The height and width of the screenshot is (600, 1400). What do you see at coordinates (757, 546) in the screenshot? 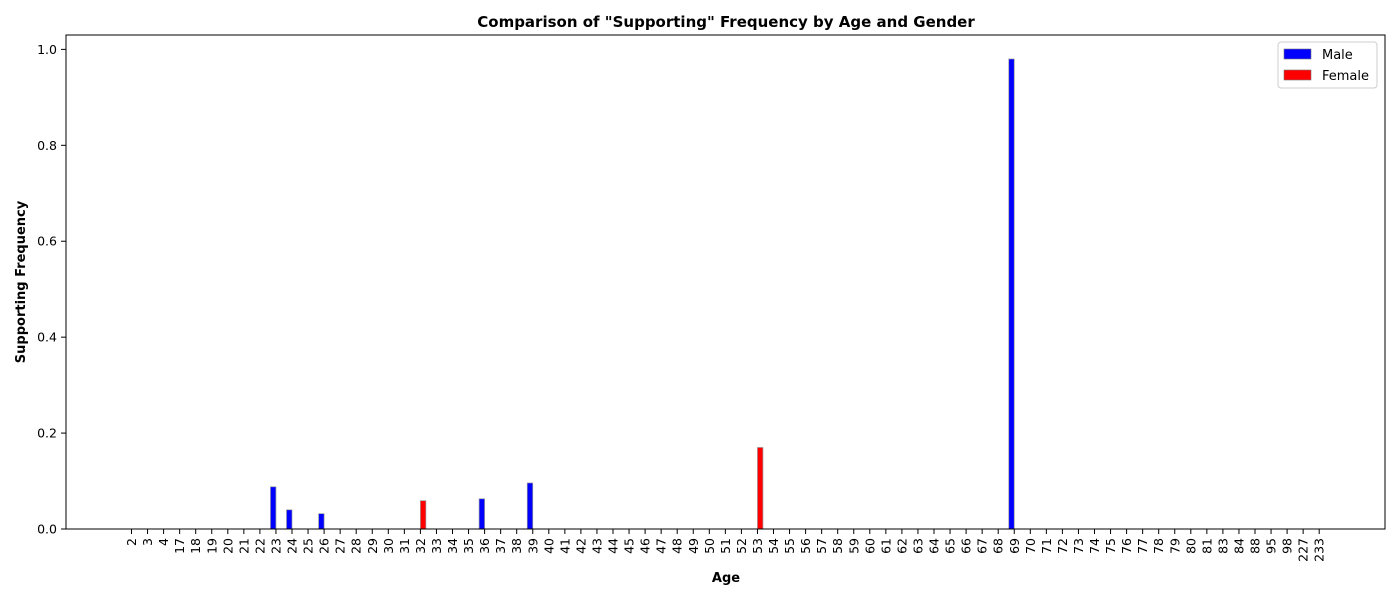
I see `x-tick-label: 53` at bounding box center [757, 546].